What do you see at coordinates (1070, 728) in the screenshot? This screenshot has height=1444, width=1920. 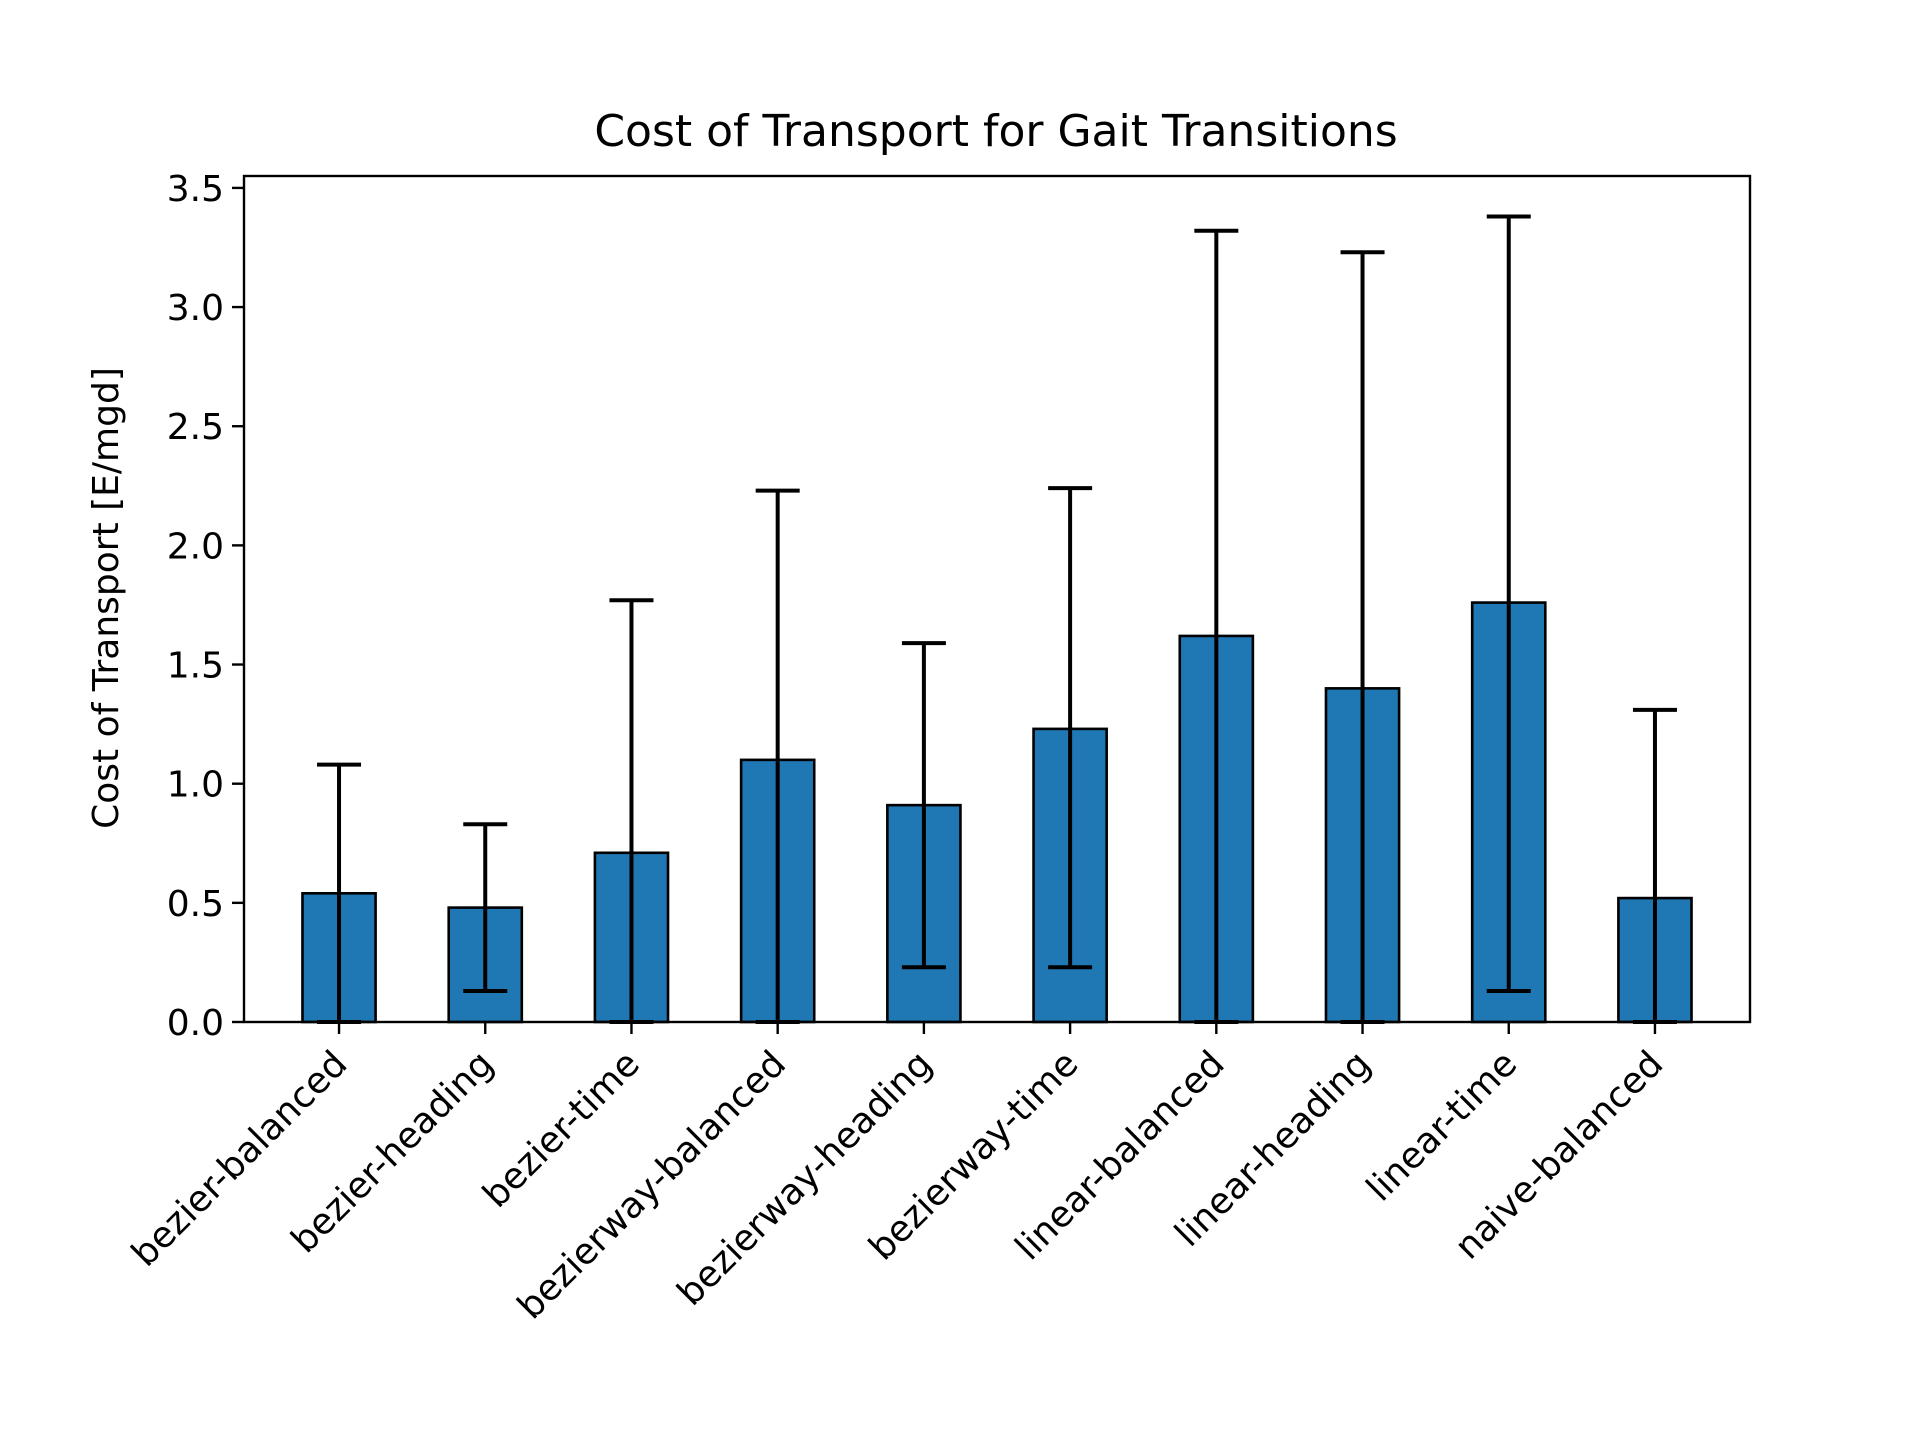 I see `error-bar-bezierway-time` at bounding box center [1070, 728].